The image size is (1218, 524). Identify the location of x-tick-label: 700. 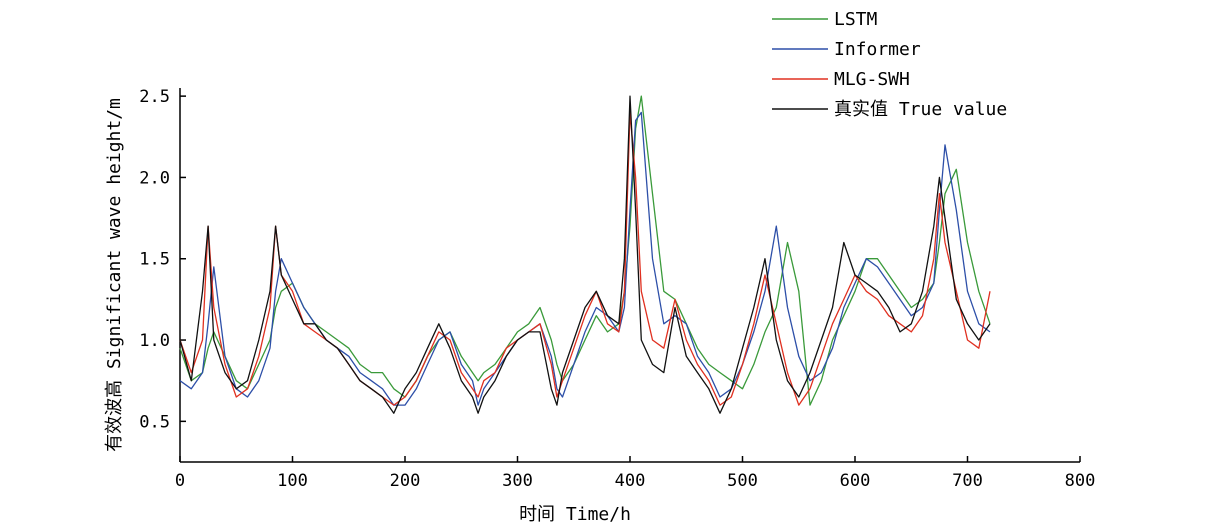
(967, 481).